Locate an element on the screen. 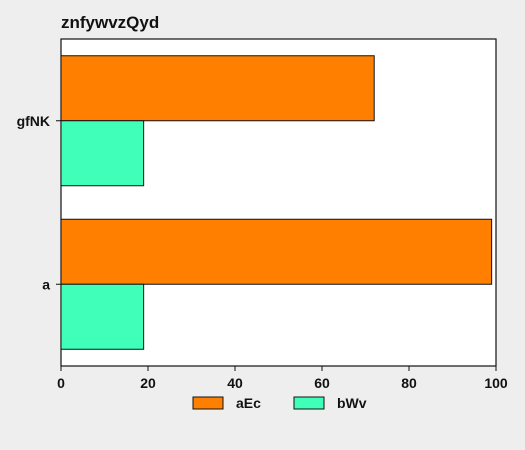 This screenshot has height=450, width=525. legend-swatch-bWv is located at coordinates (309, 403).